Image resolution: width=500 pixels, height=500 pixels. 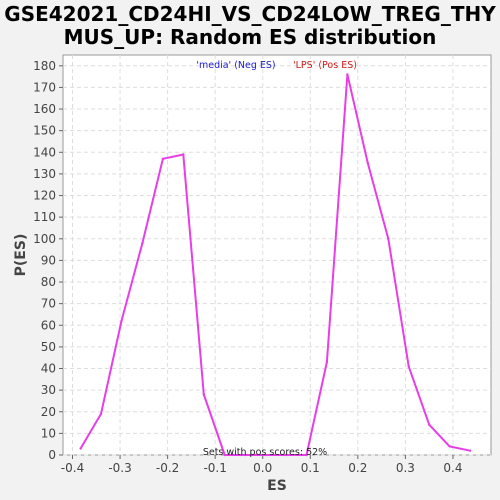 What do you see at coordinates (52, 455) in the screenshot?
I see `y-tick-label: 0` at bounding box center [52, 455].